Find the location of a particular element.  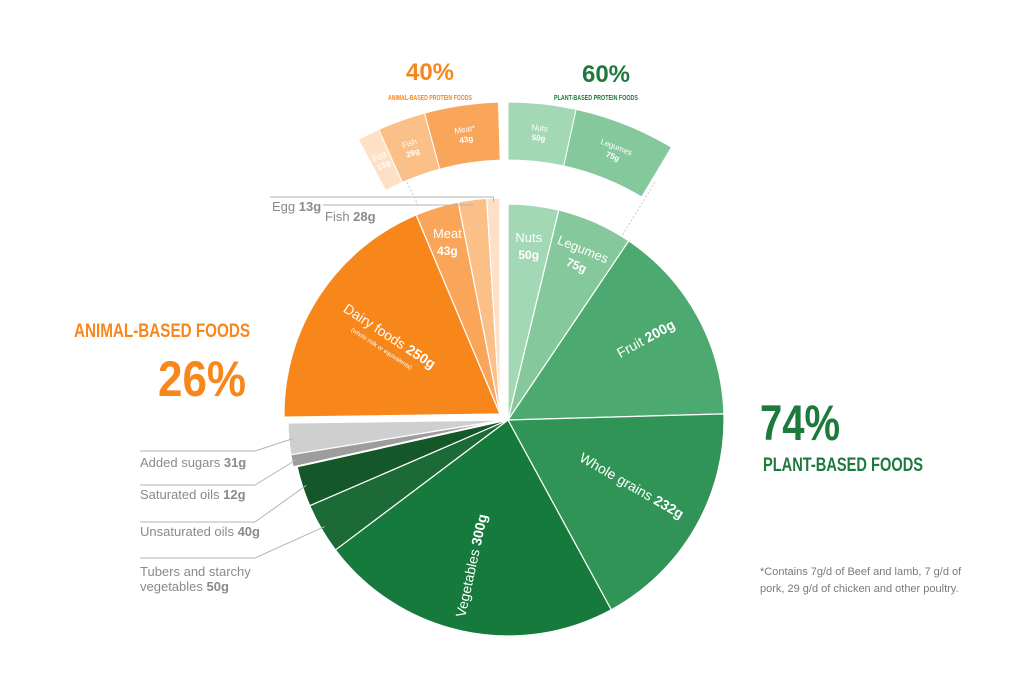

outside-label-unsat-oils: Unsaturated oils 40g is located at coordinates (200, 531).